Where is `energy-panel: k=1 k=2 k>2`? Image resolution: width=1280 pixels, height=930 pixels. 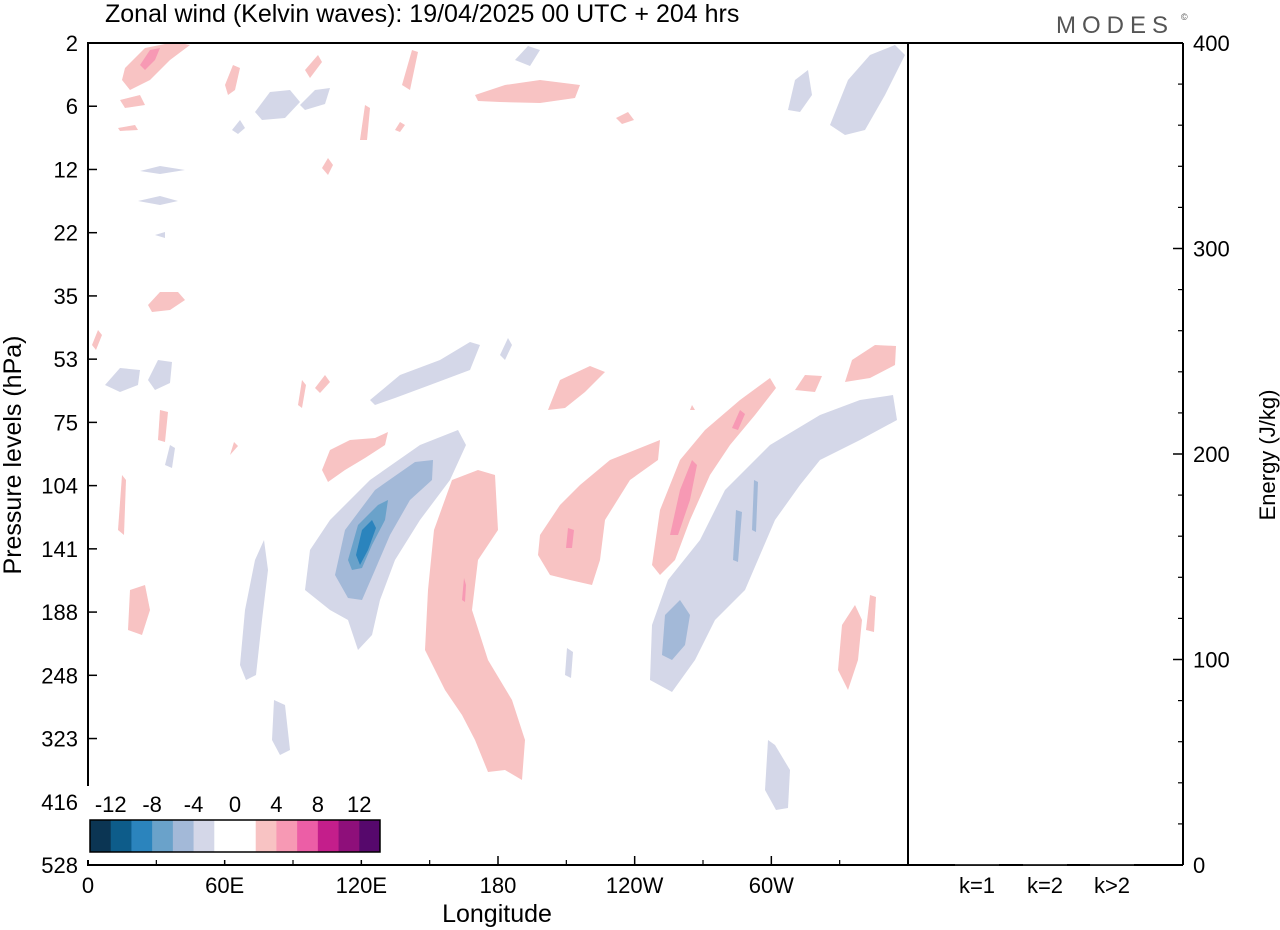 energy-panel: k=1 k=2 k>2 is located at coordinates (1044, 881).